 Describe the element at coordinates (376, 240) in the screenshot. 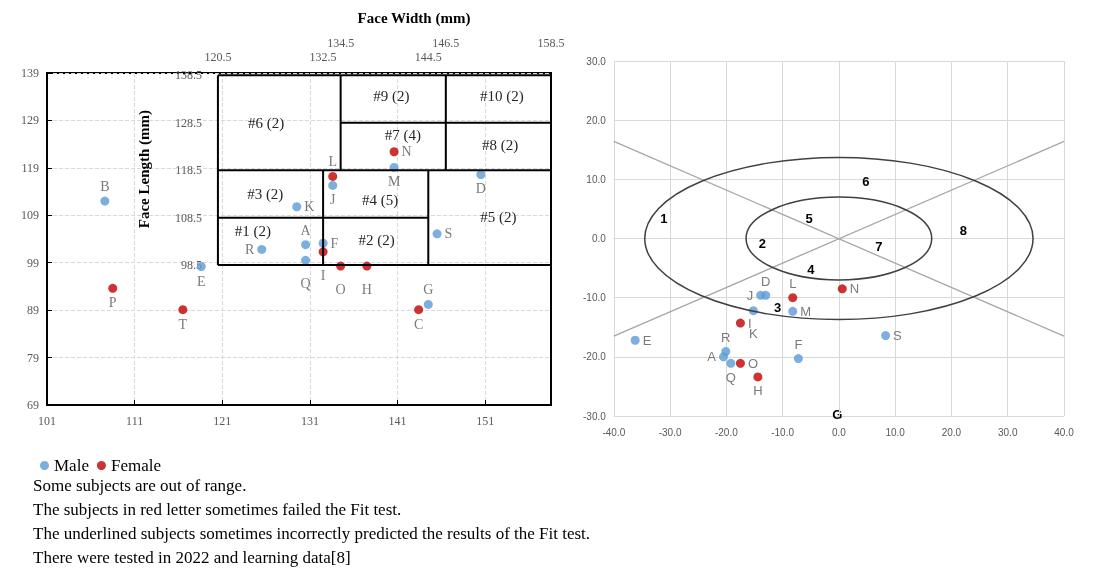

I see `annotation: #2 (2)` at that location.